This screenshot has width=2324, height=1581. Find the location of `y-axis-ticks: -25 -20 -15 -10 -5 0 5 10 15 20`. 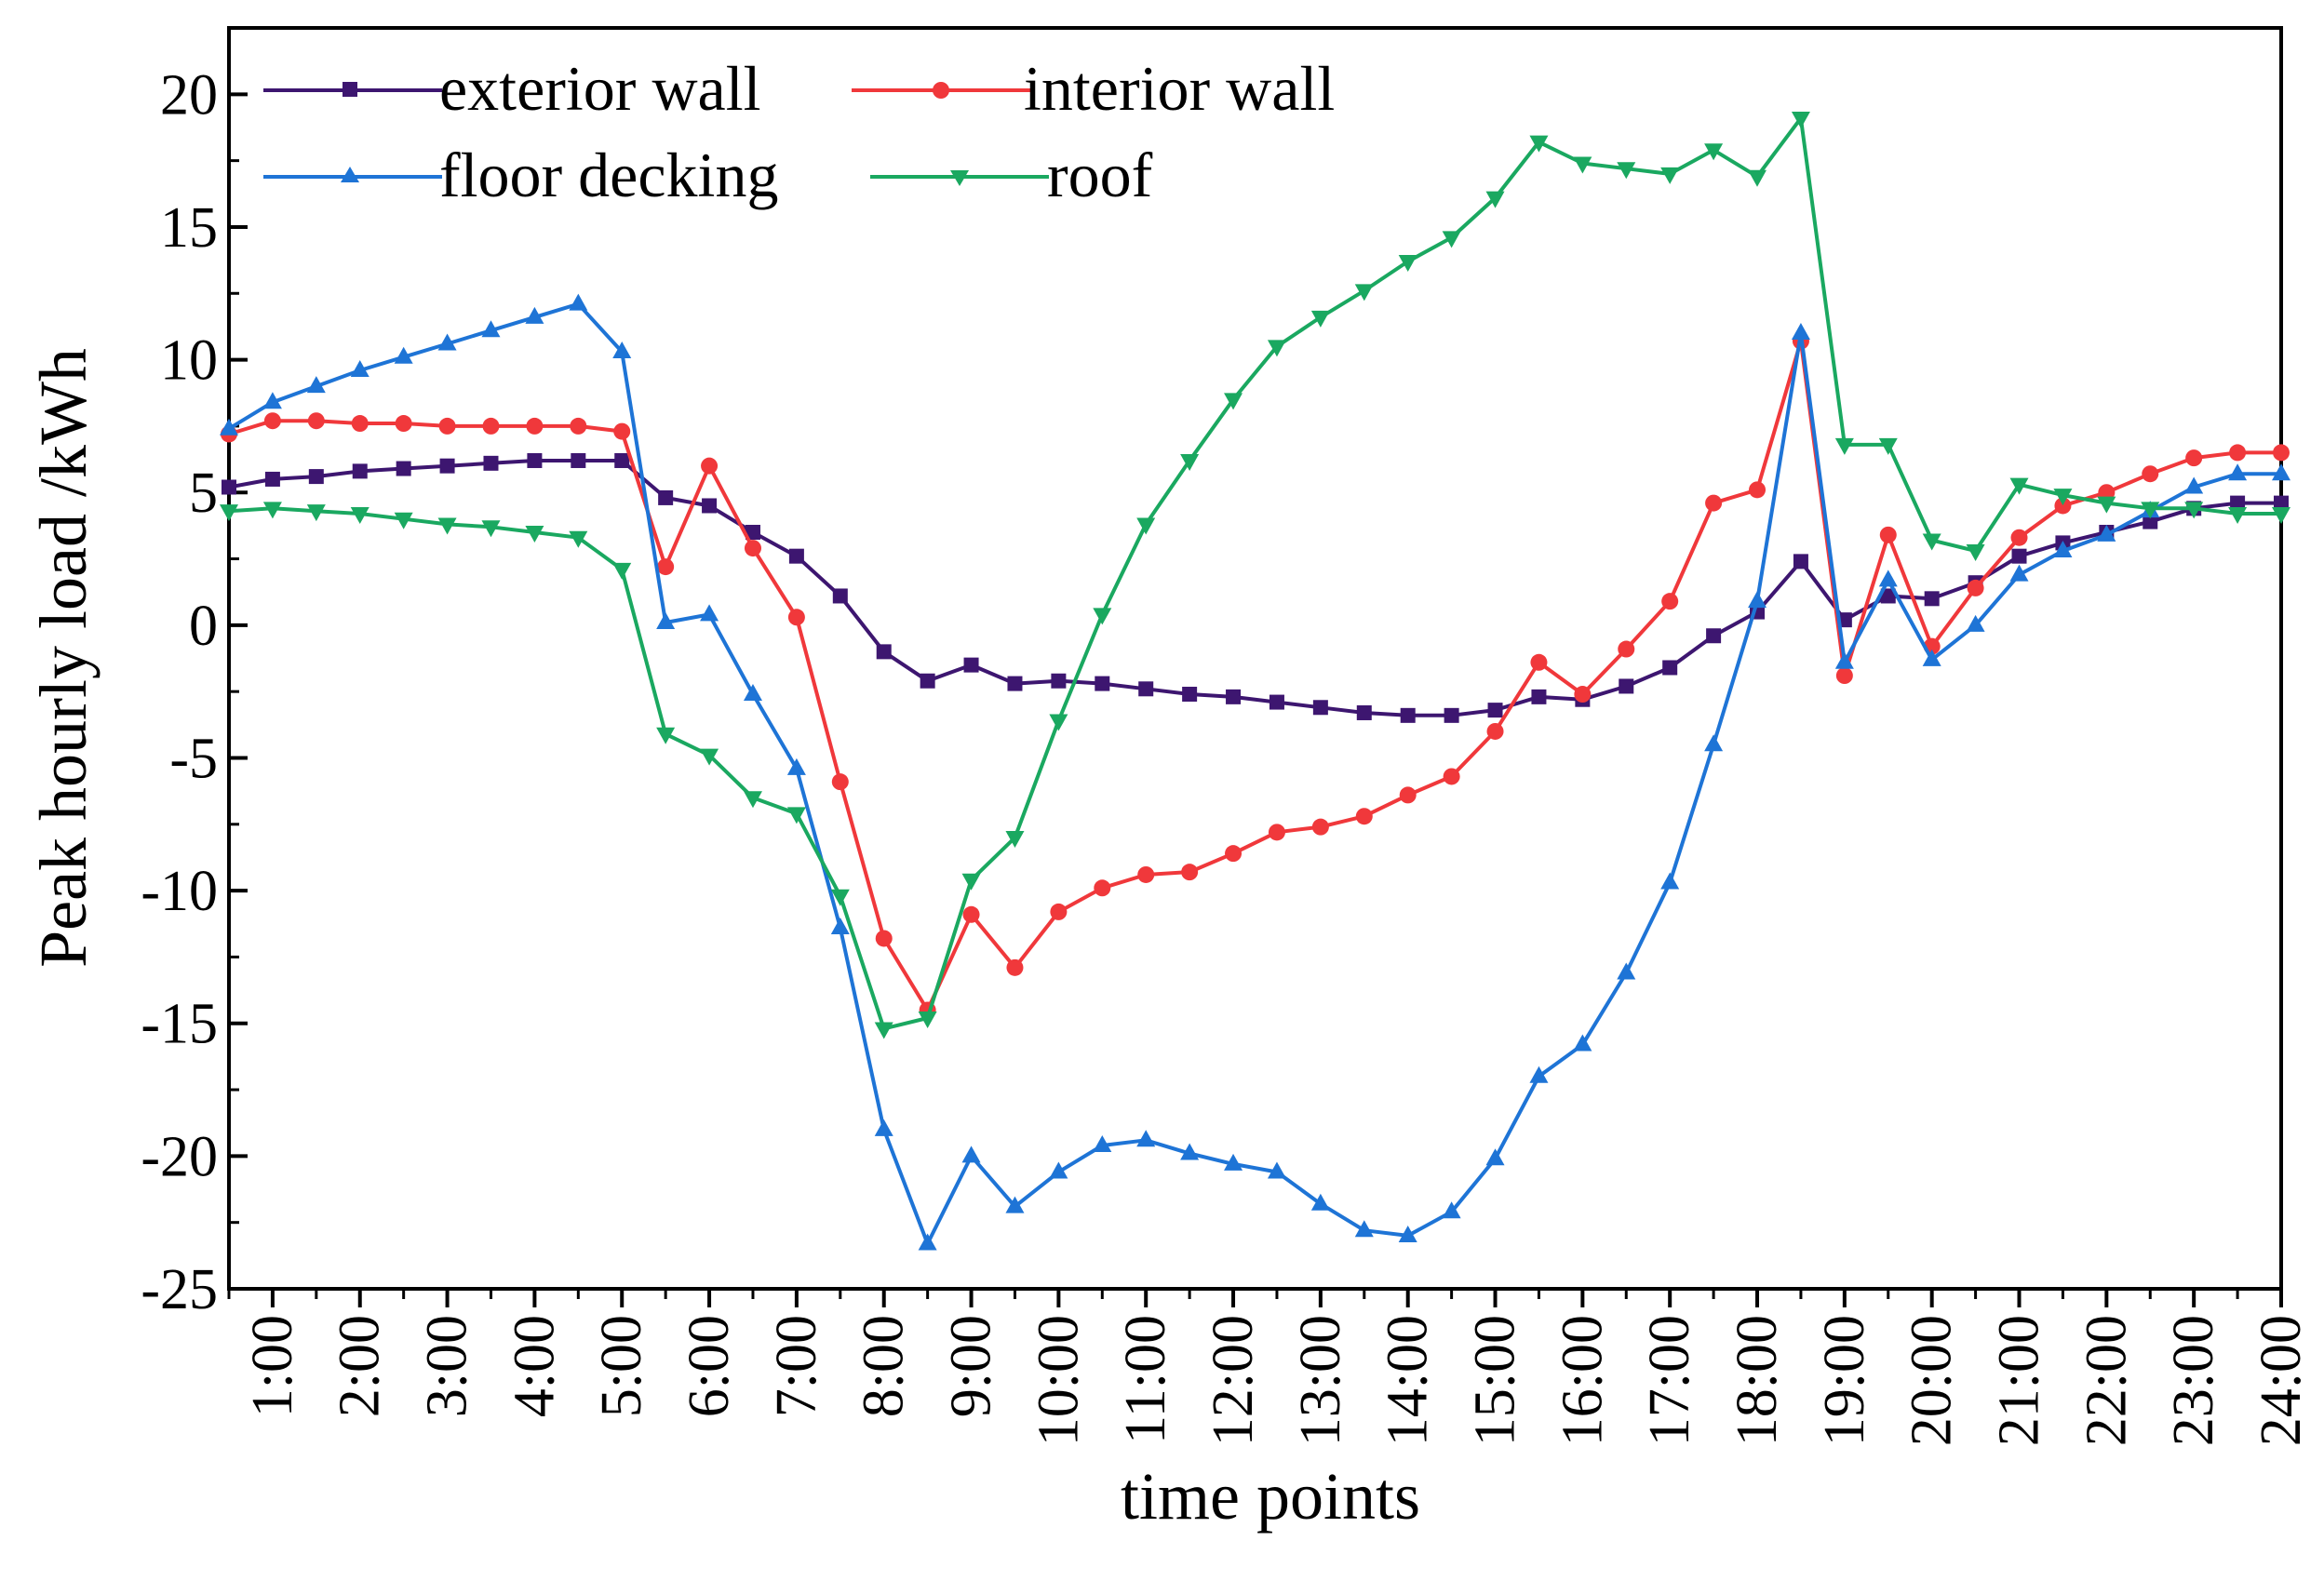

y-axis-ticks: -25 -20 -15 -10 -5 0 5 10 15 20 is located at coordinates (194, 692).